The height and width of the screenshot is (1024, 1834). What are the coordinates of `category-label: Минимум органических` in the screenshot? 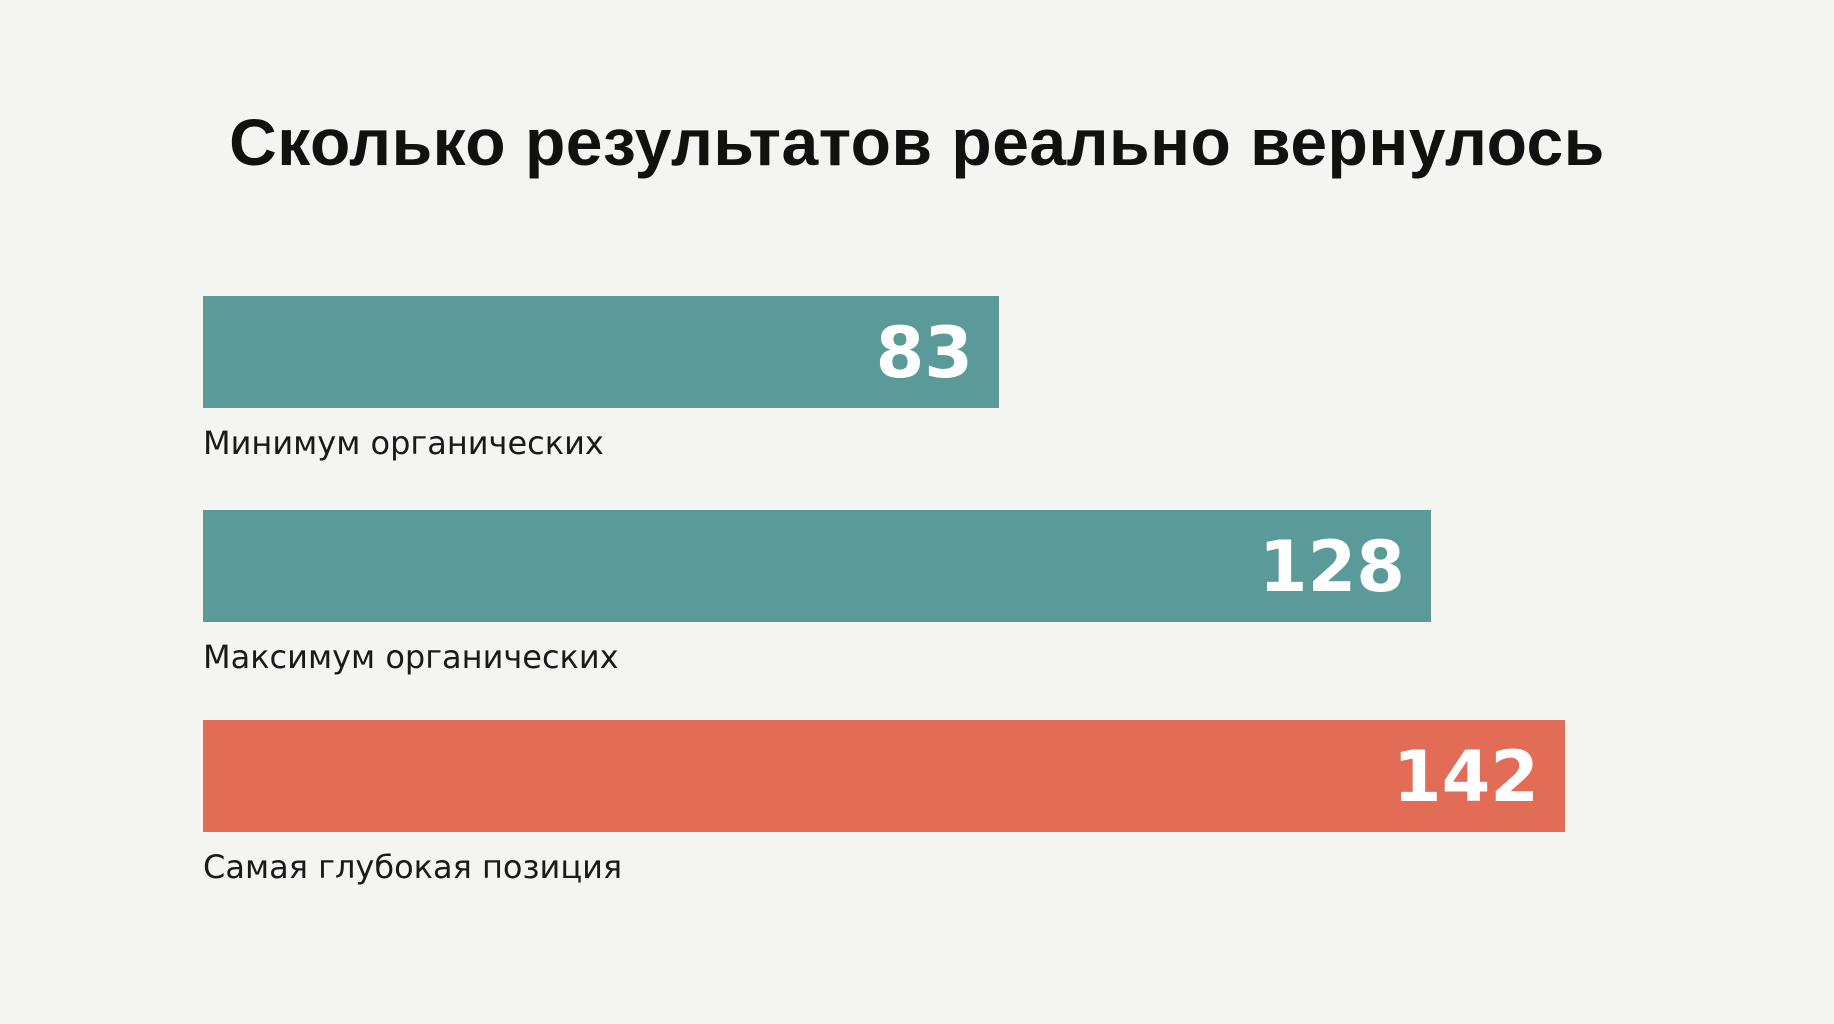 It's located at (403, 443).